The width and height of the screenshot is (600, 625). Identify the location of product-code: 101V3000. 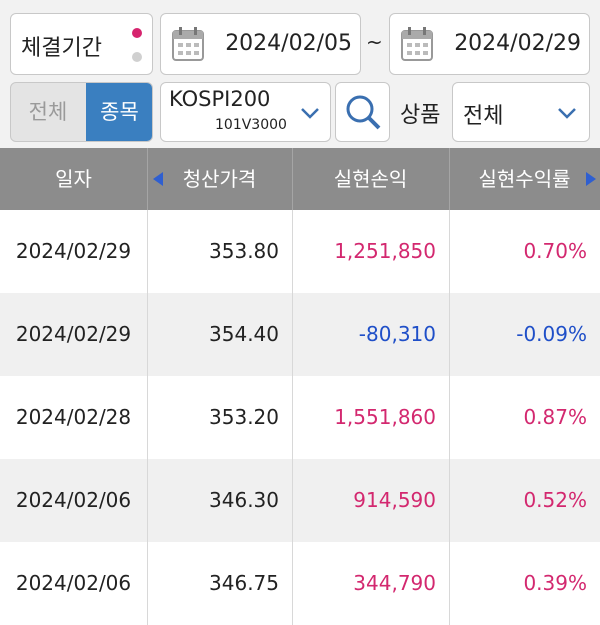
(251, 125).